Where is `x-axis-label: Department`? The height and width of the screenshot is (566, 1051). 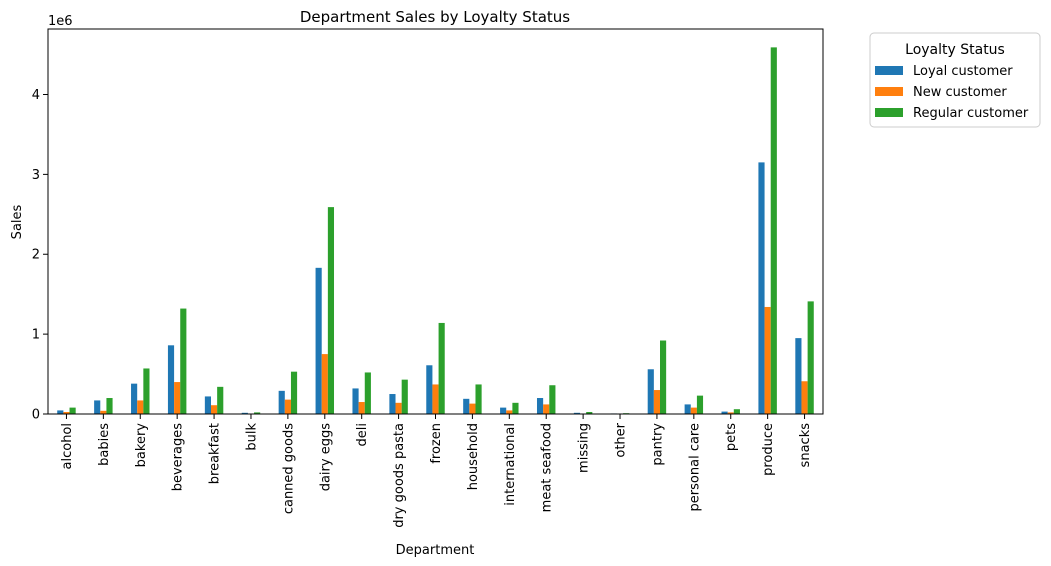 x-axis-label: Department is located at coordinates (435, 550).